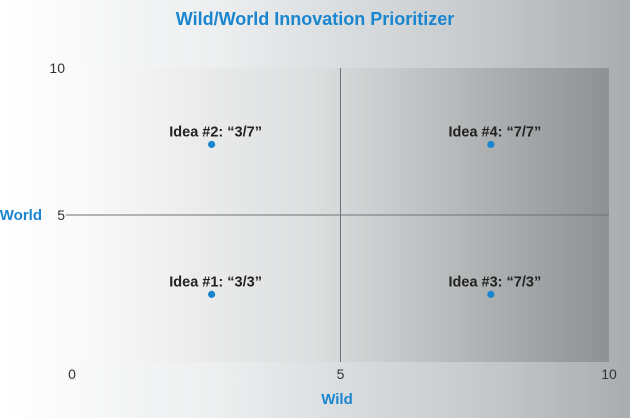 The image size is (630, 418). Describe the element at coordinates (215, 132) in the screenshot. I see `point-label-2: Idea #2: “3/7”` at that location.